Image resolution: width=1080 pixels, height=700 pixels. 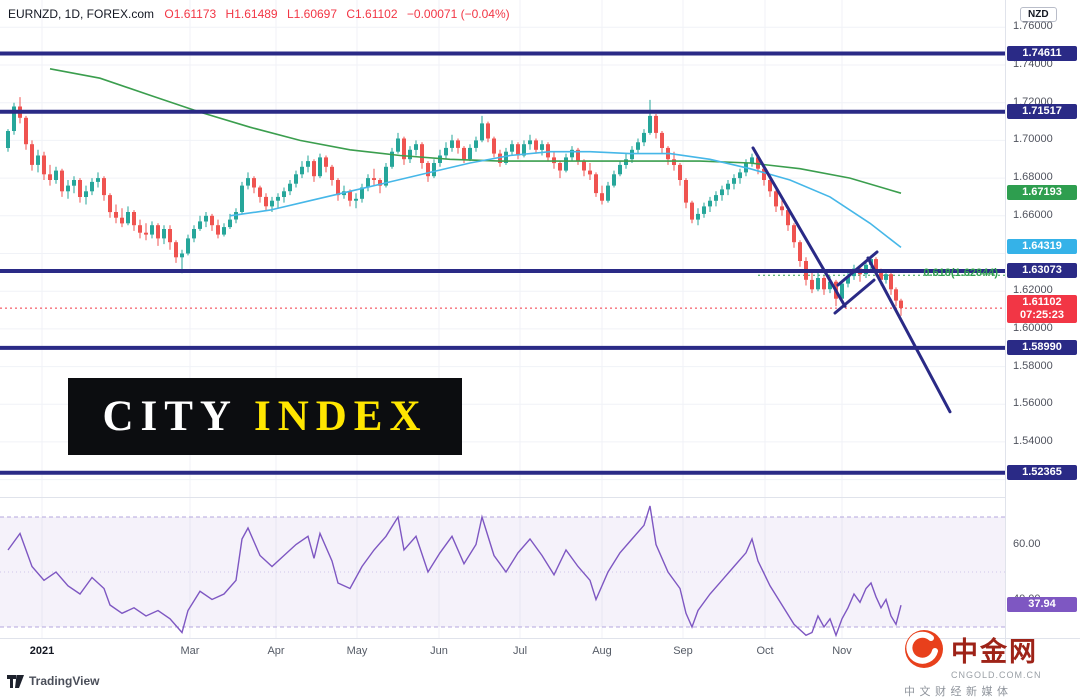 What do you see at coordinates (1033, 64) in the screenshot?
I see `price-tick: 1.74000` at bounding box center [1033, 64].